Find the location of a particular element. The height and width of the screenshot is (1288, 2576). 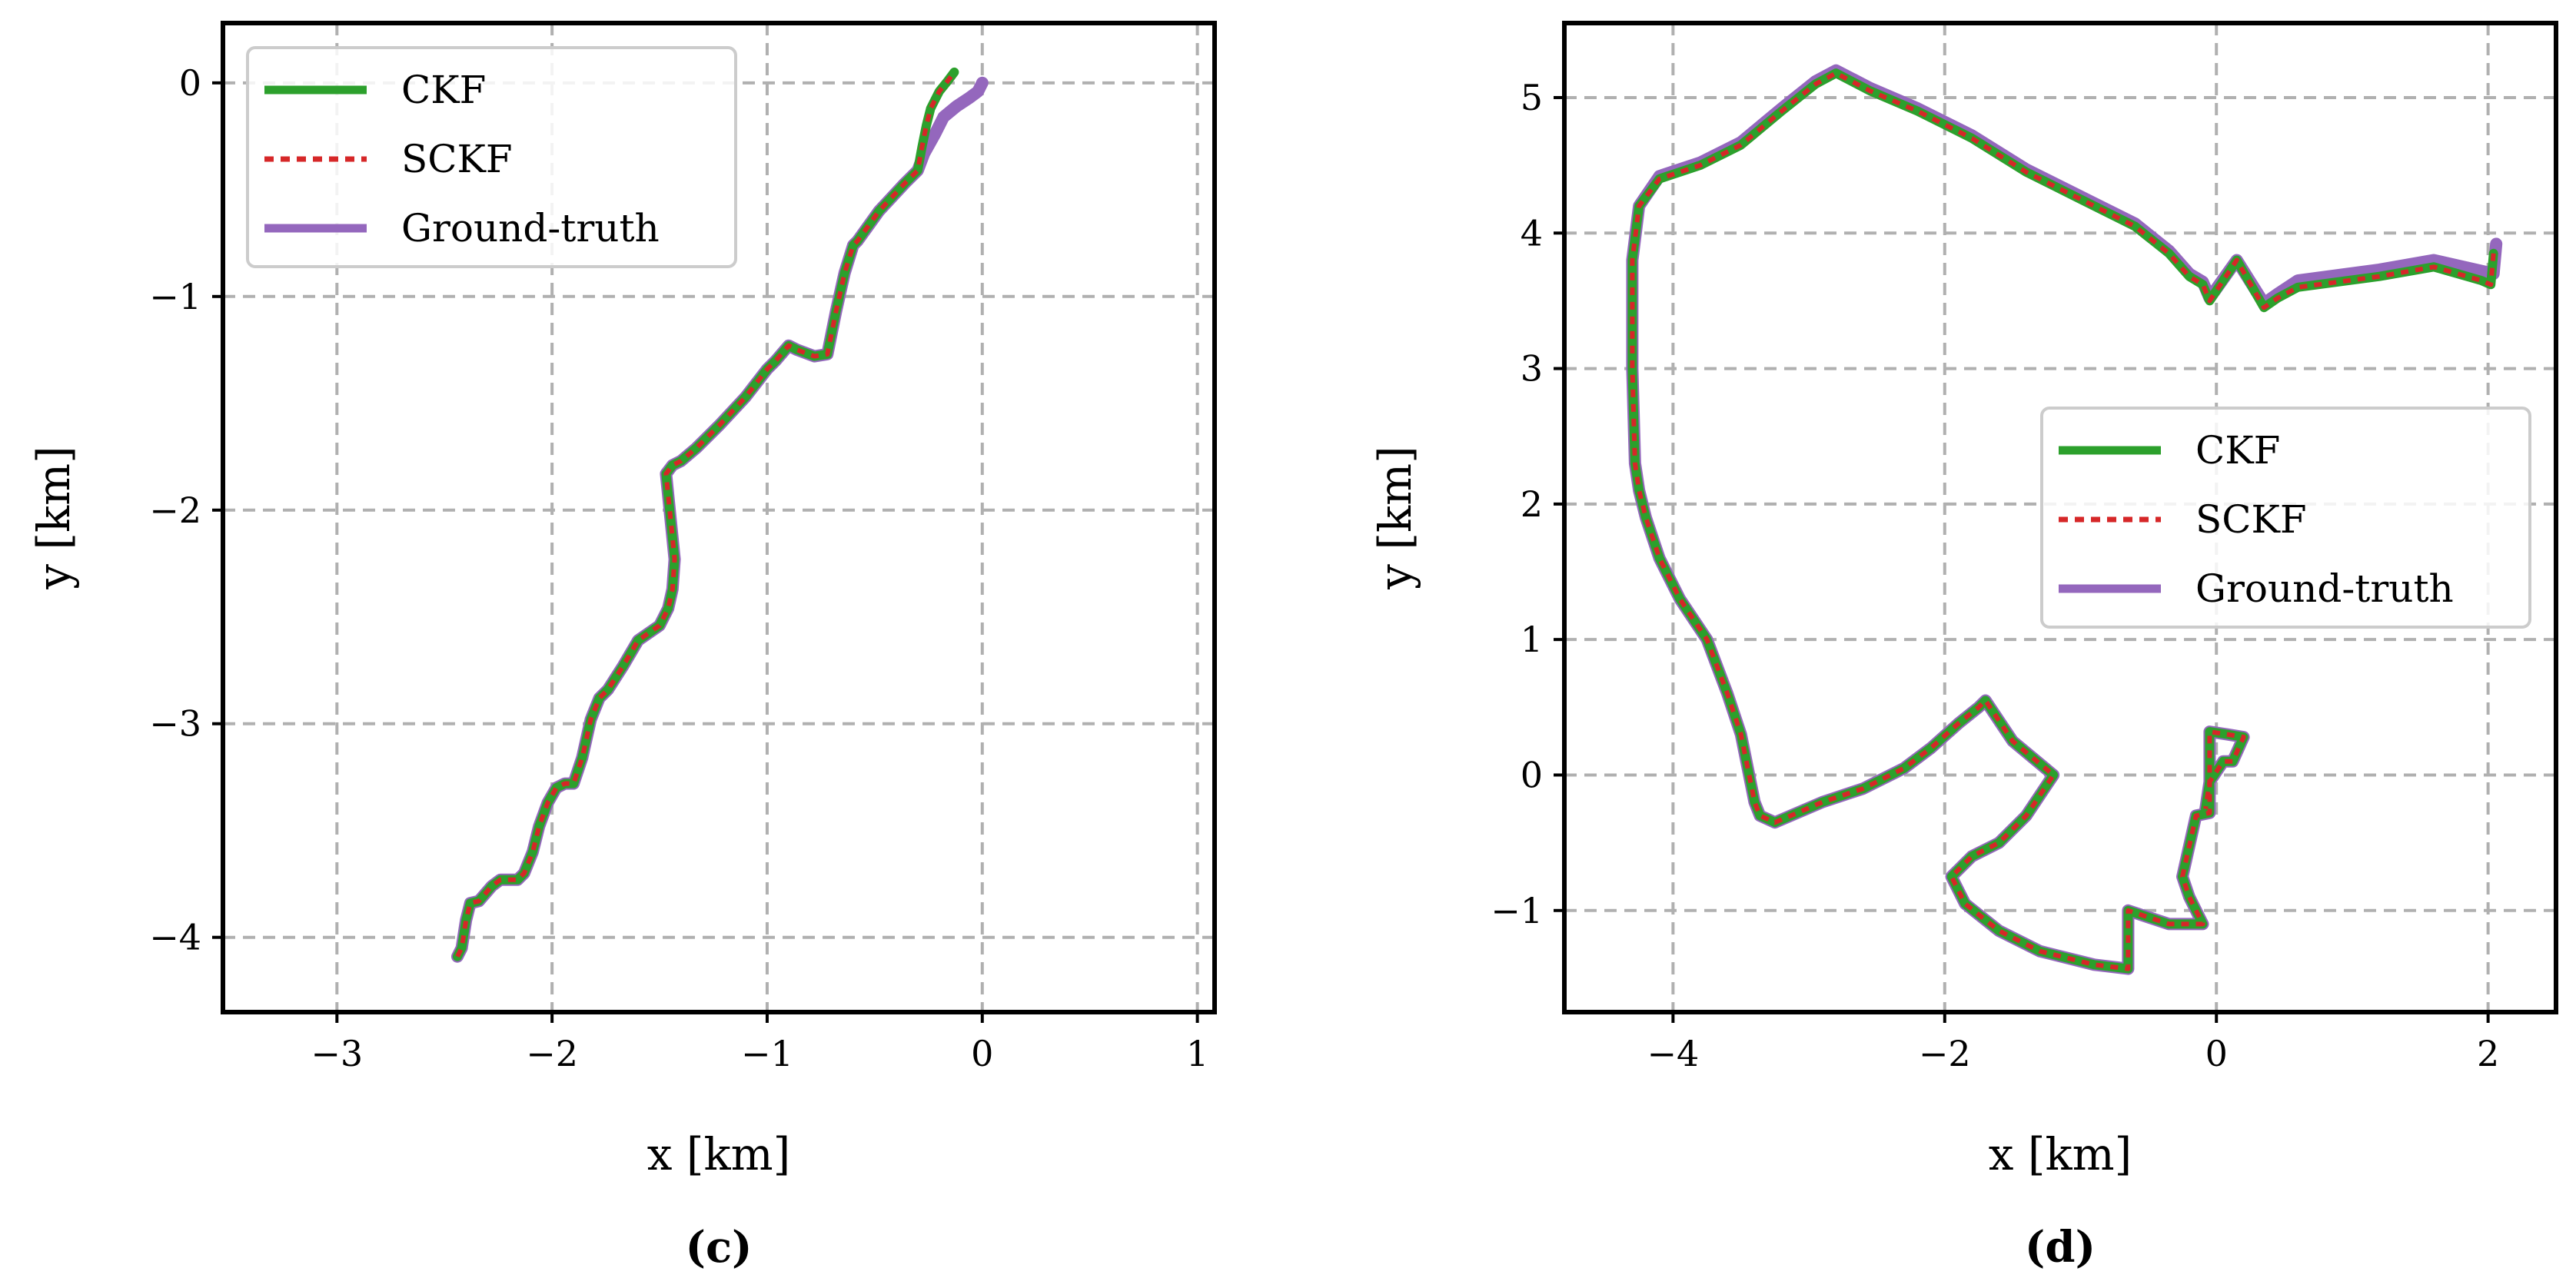

y-tick-label: 5 is located at coordinates (1532, 97).